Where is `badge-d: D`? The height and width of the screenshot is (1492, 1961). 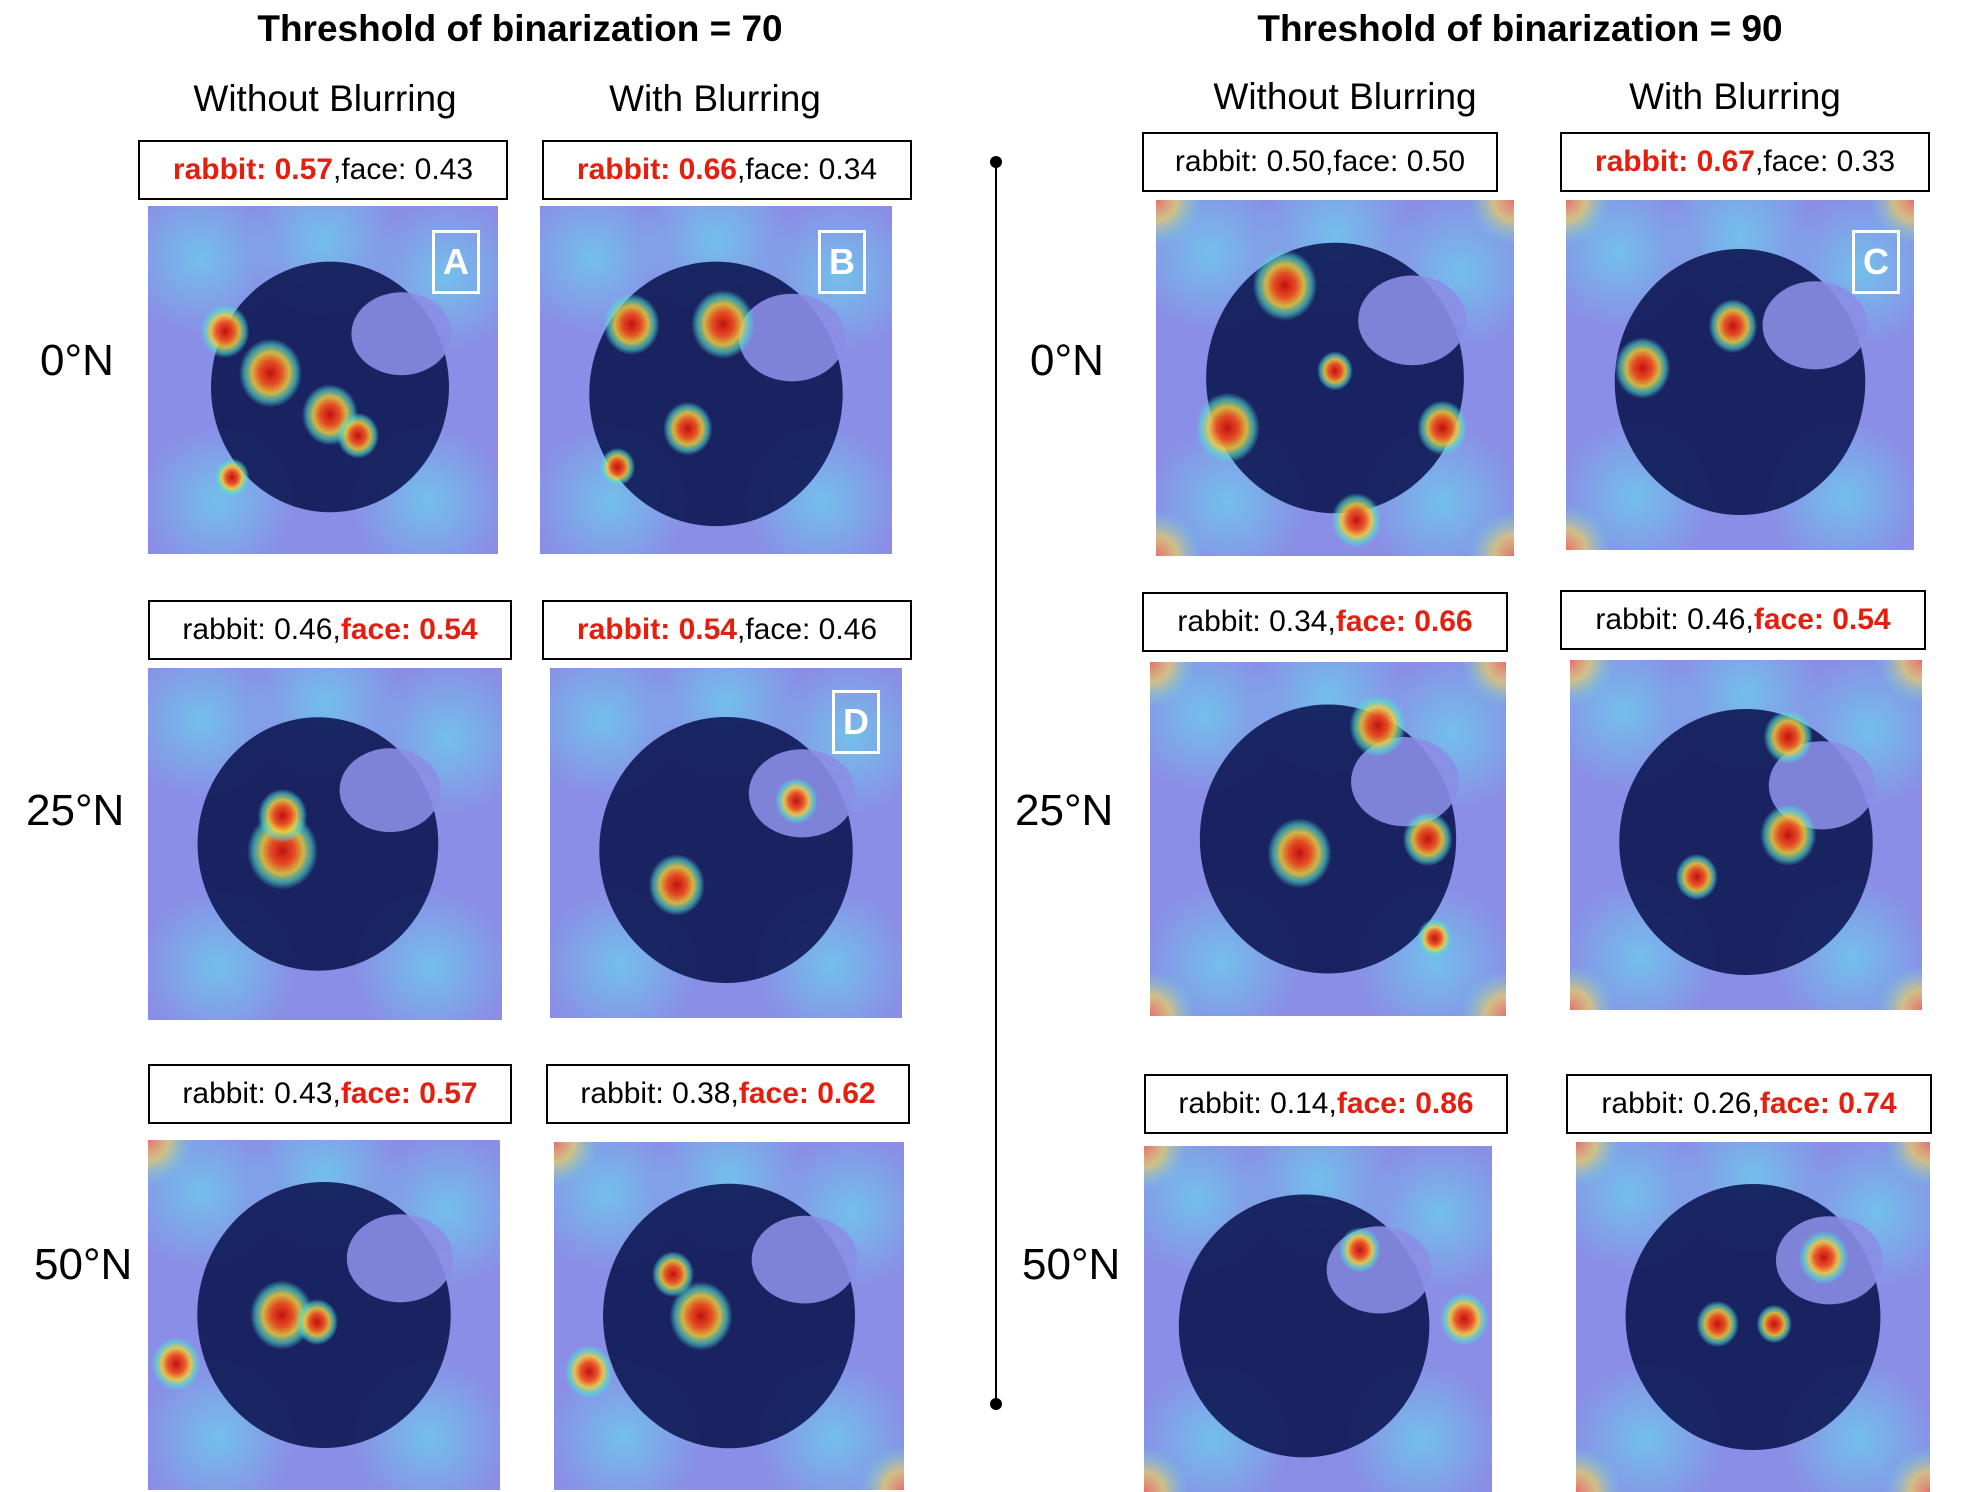 badge-d: D is located at coordinates (856, 722).